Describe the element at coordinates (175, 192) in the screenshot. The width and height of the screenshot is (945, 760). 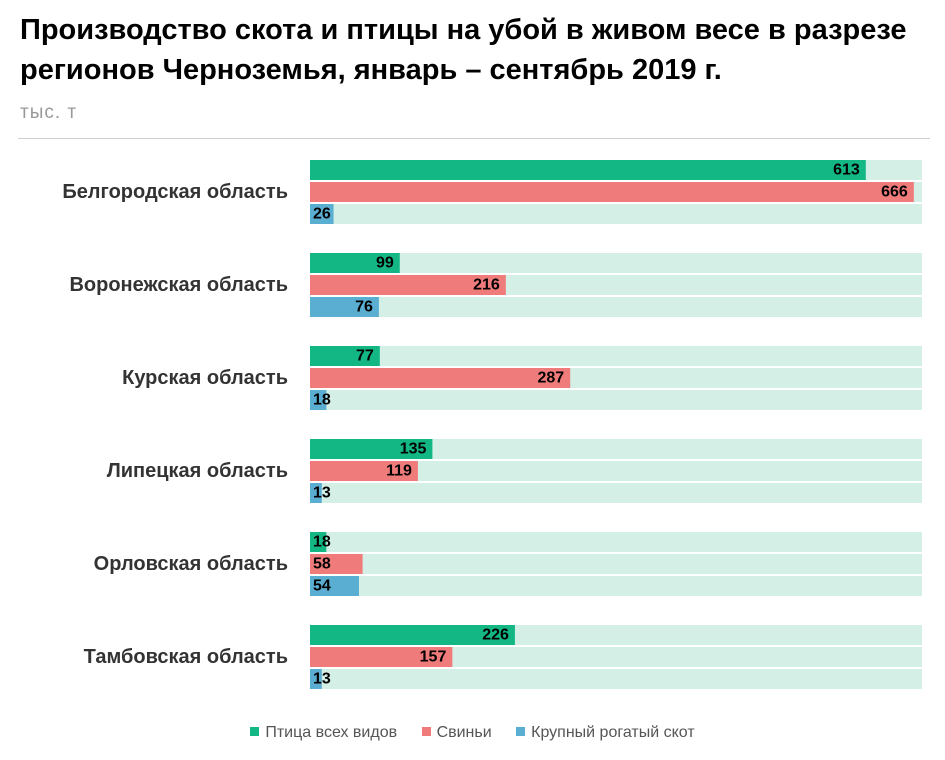
I see `region-label: Белгородская область` at that location.